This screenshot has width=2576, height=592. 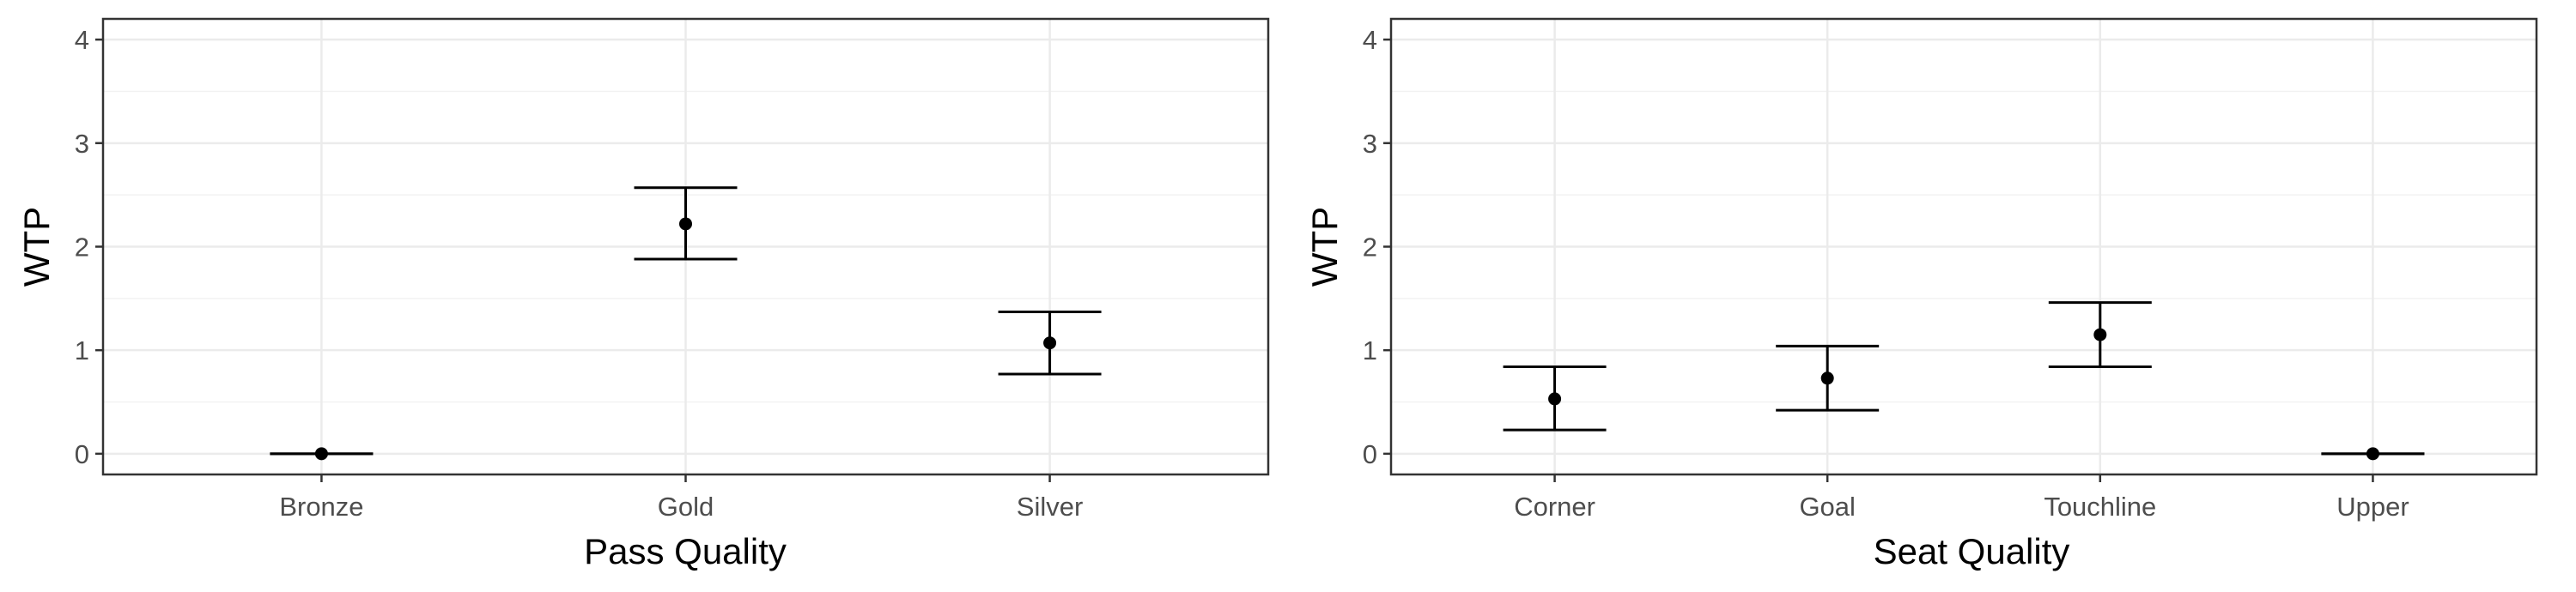 I want to click on x-tick-label: Upper, so click(x=2372, y=507).